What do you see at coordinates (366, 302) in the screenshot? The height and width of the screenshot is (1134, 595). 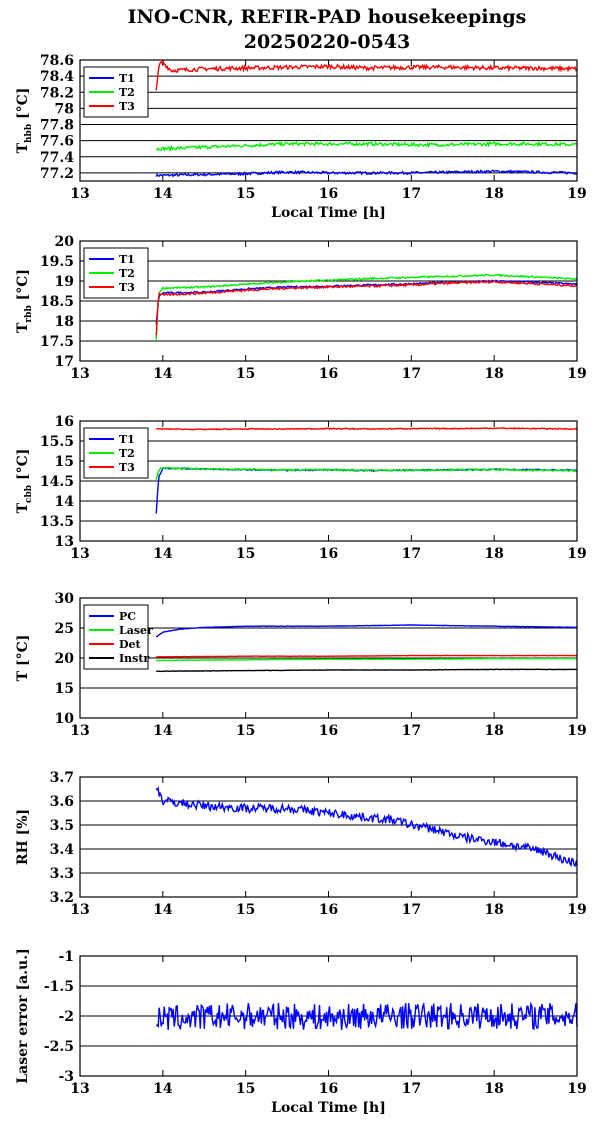 I see `series-line-t1` at bounding box center [366, 302].